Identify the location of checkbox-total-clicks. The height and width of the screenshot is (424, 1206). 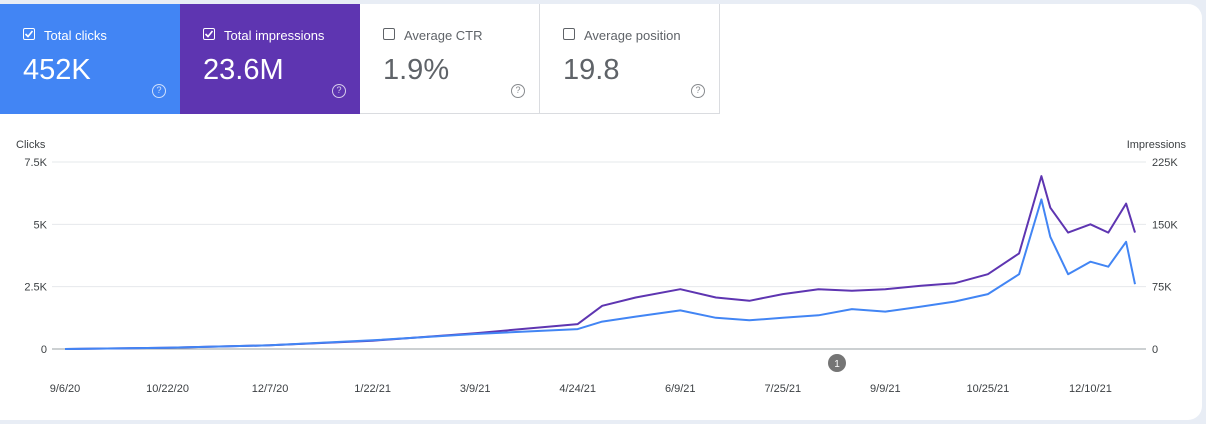
(29, 34).